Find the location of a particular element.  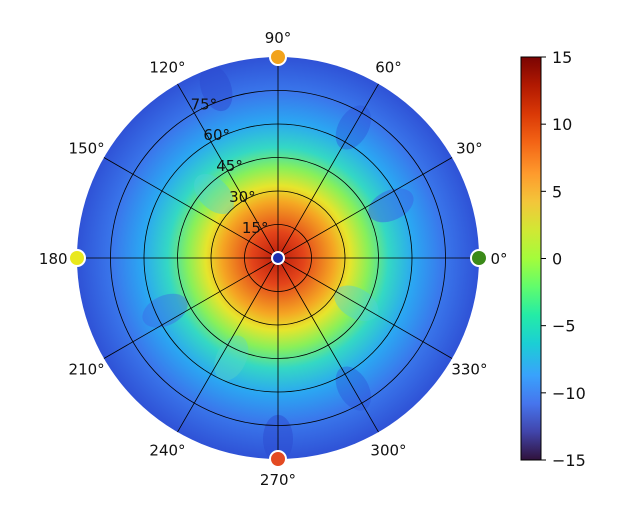

colorbar-ticks: 15 10 5 0 −5 −10 −15 is located at coordinates (563, 259).